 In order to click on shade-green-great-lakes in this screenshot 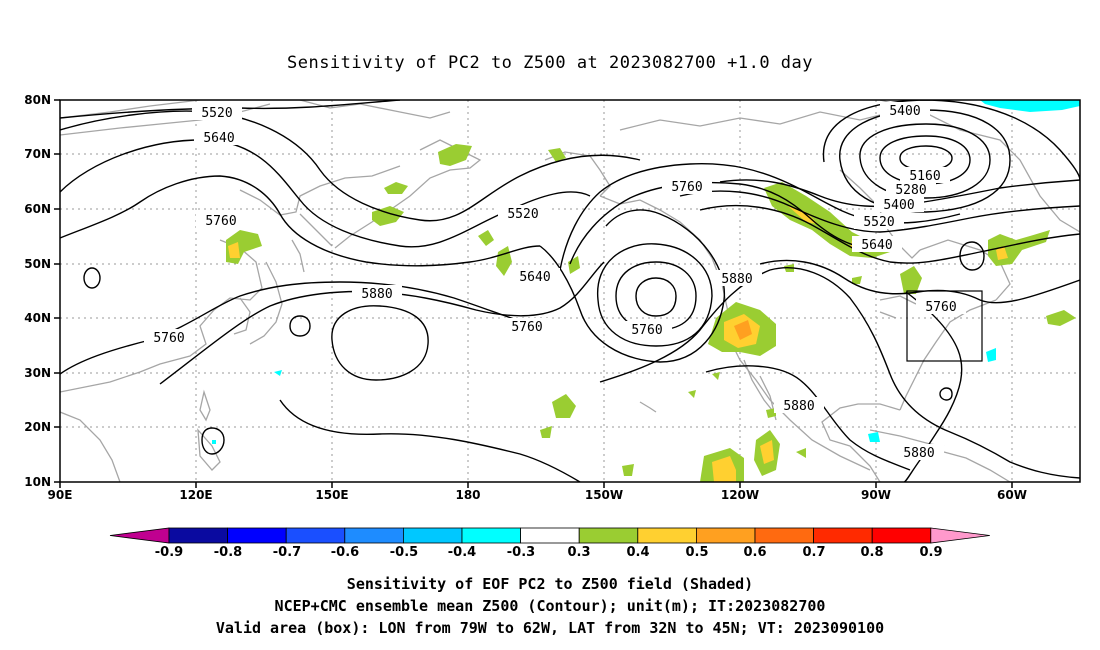, I will do `click(911, 280)`.